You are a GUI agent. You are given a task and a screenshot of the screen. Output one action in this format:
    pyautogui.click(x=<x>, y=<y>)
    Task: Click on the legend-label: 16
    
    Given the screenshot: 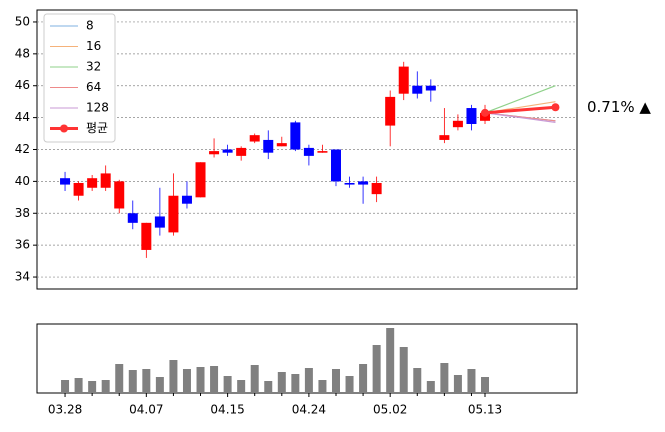 What is the action you would take?
    pyautogui.click(x=93, y=46)
    